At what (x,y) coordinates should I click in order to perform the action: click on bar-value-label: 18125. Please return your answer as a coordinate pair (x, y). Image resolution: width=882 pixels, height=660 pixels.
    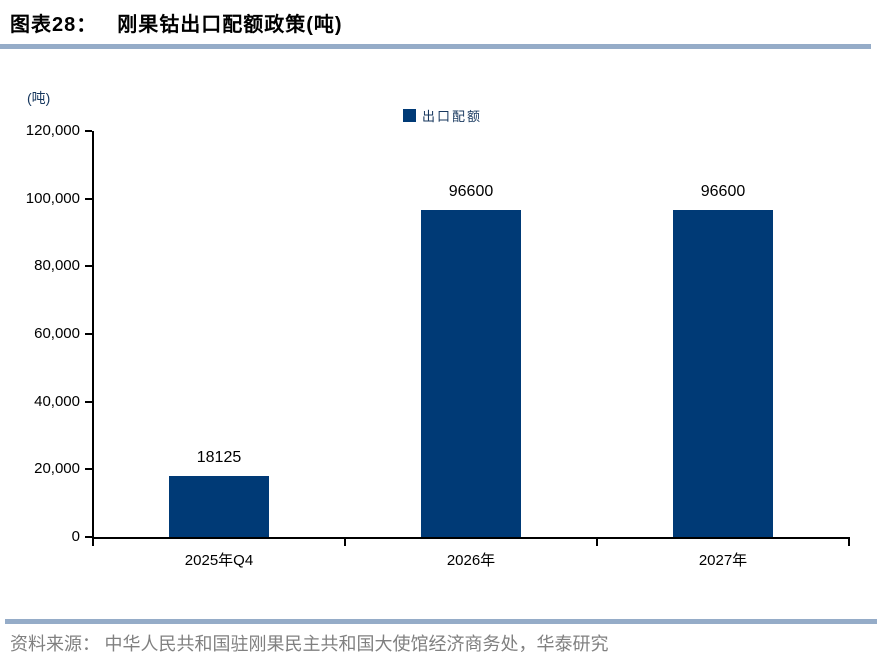
    Looking at the image, I should click on (219, 457).